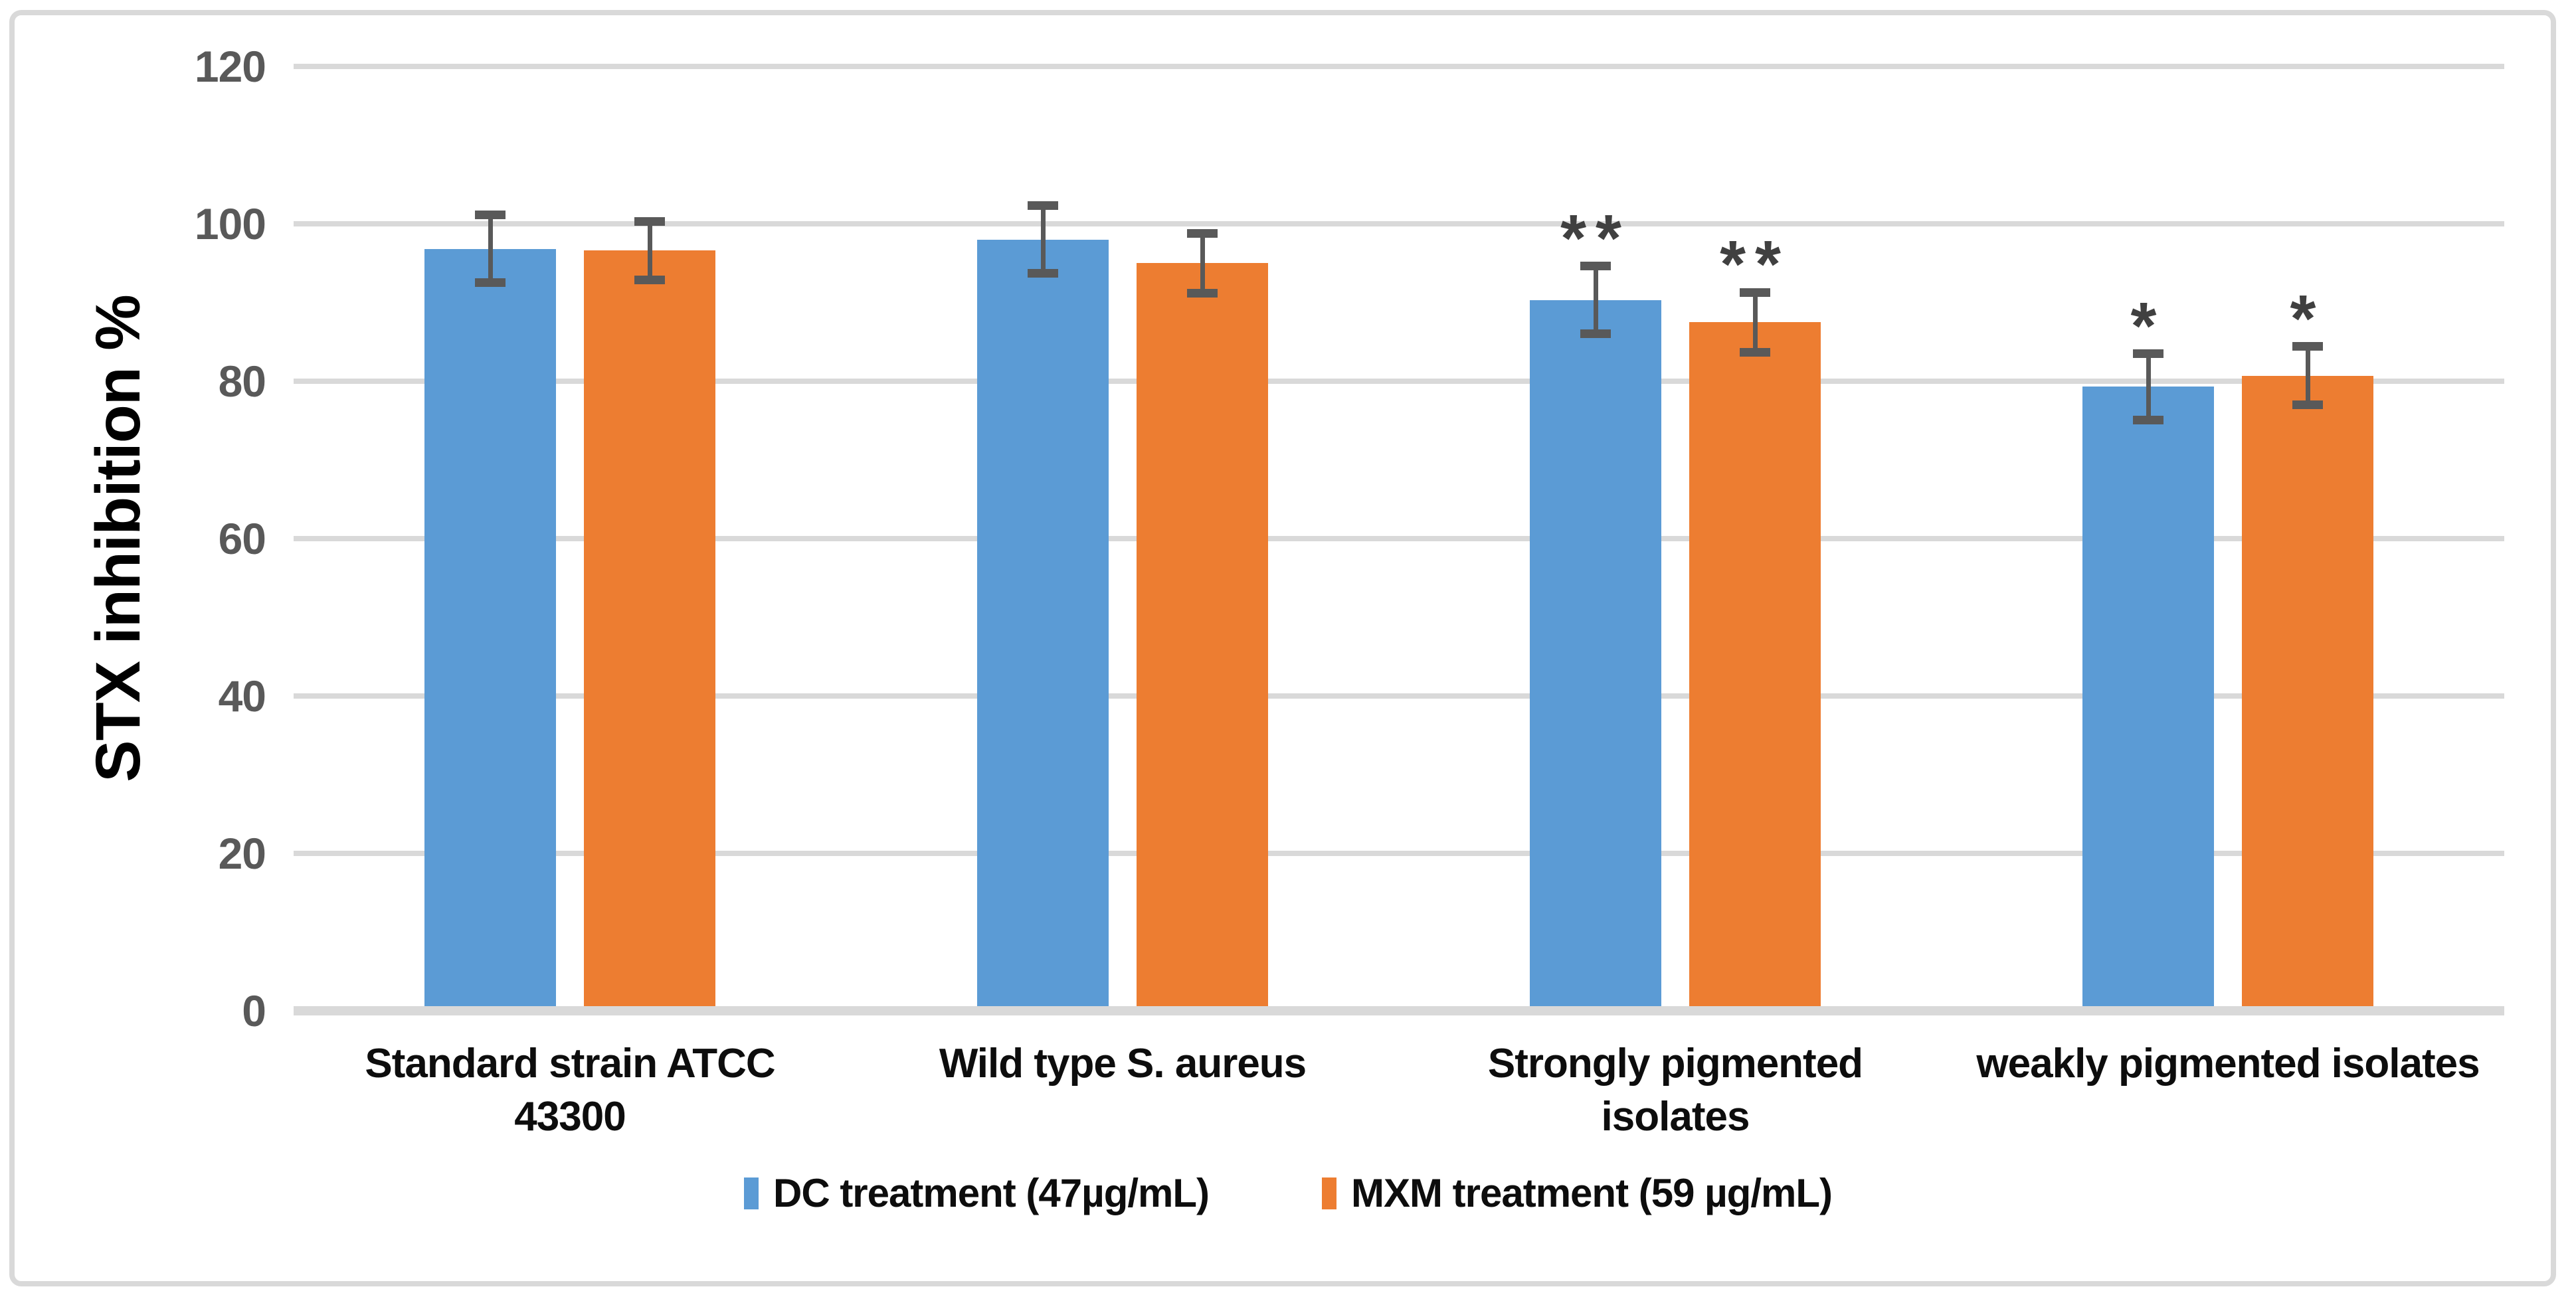 This screenshot has height=1307, width=2576. I want to click on legend-item-mxm-treatment: MXM treatment (59 µg/mL), so click(1577, 1193).